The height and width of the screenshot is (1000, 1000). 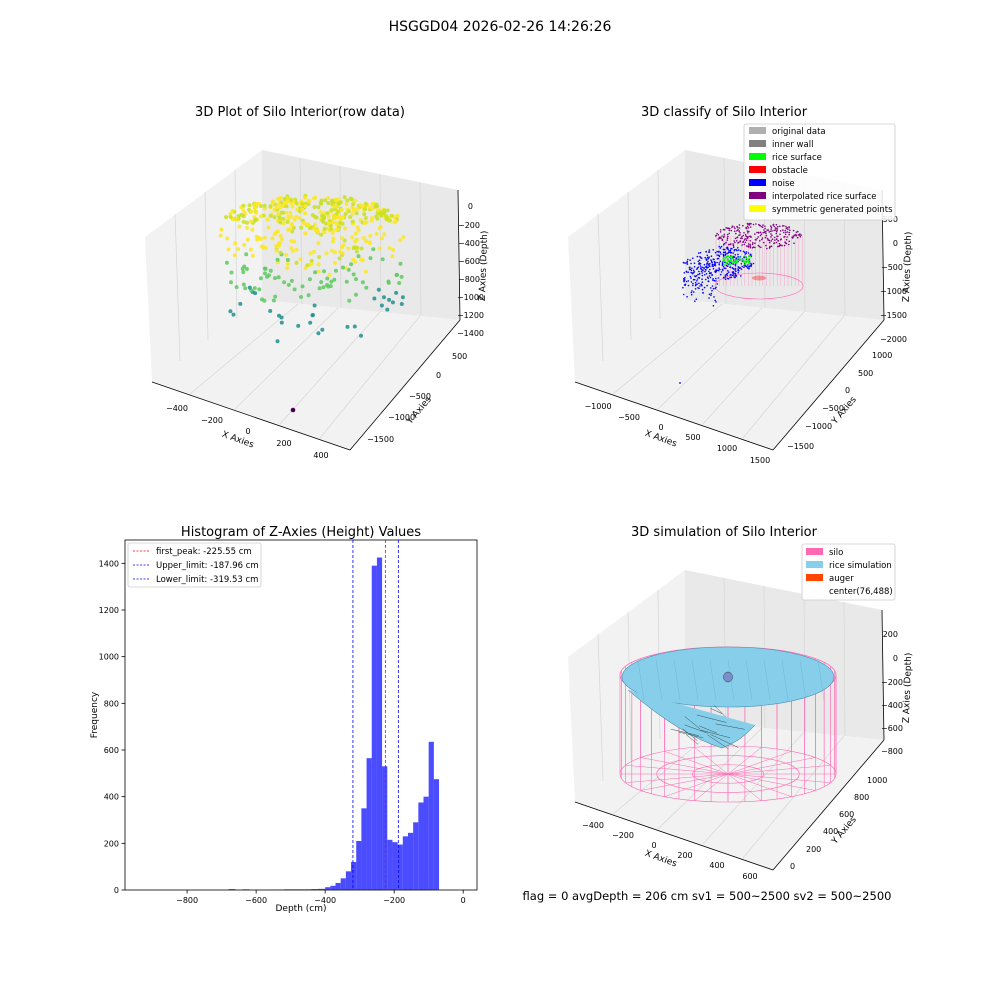 What do you see at coordinates (908, 688) in the screenshot?
I see `simulation-zlabel: Z Axies (Depth)` at bounding box center [908, 688].